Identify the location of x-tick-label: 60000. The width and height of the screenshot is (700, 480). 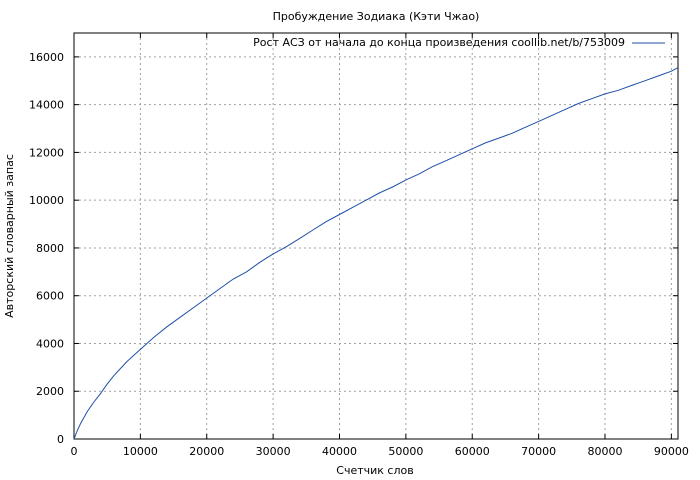
(472, 451).